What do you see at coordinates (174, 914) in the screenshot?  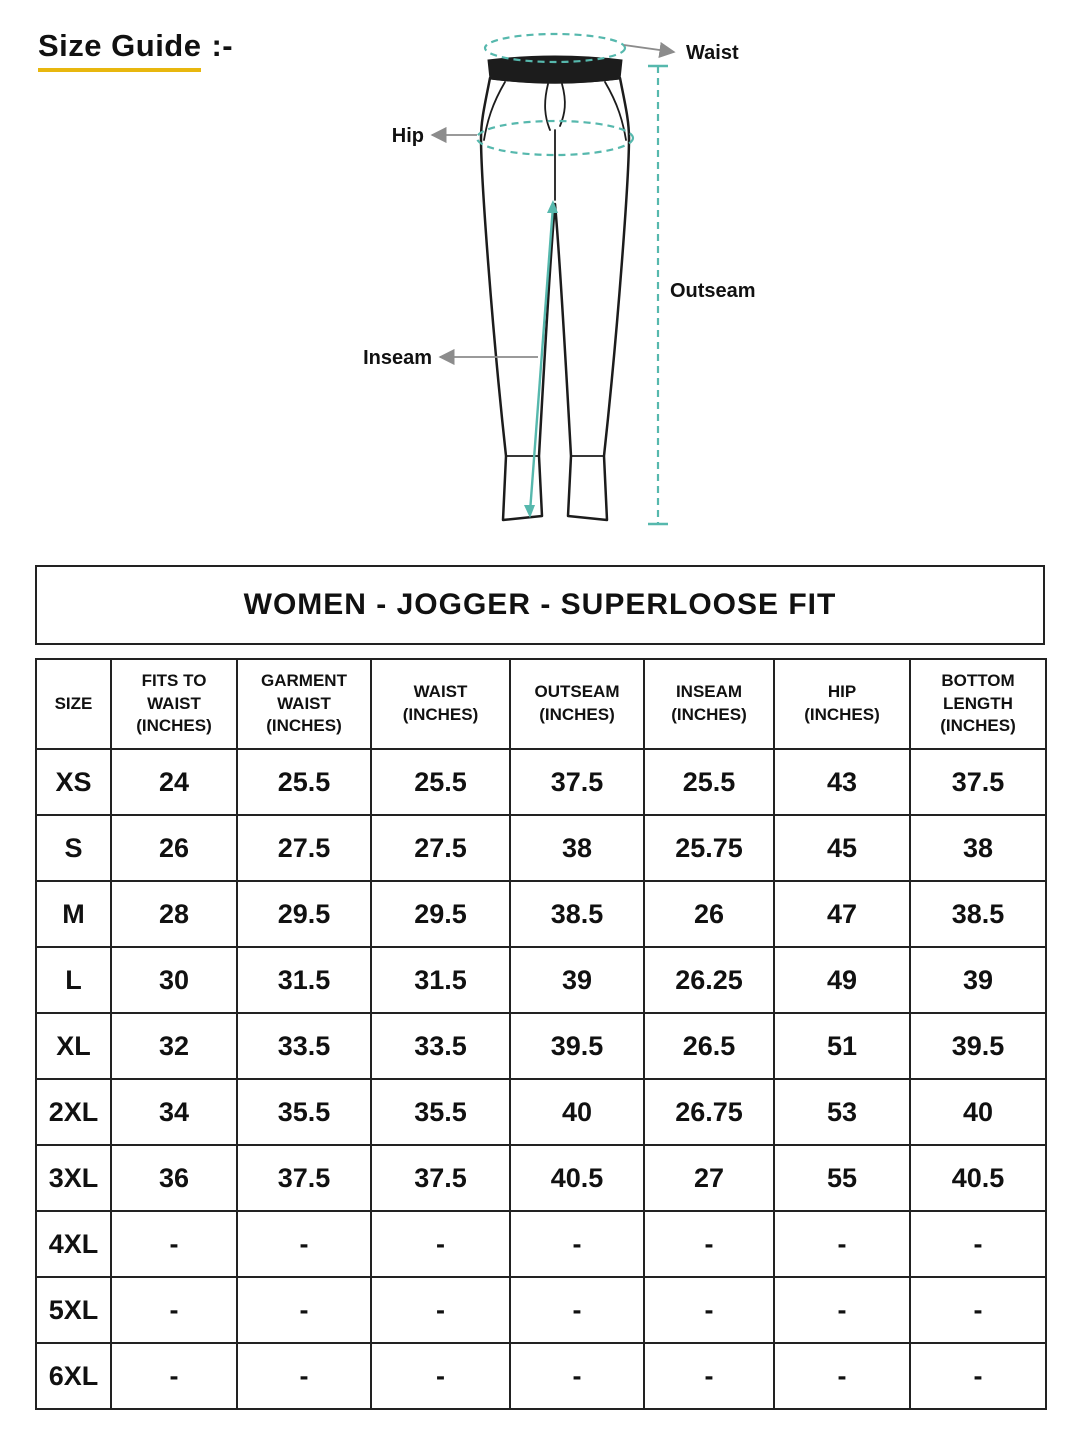 I see `value-cell: 28` at bounding box center [174, 914].